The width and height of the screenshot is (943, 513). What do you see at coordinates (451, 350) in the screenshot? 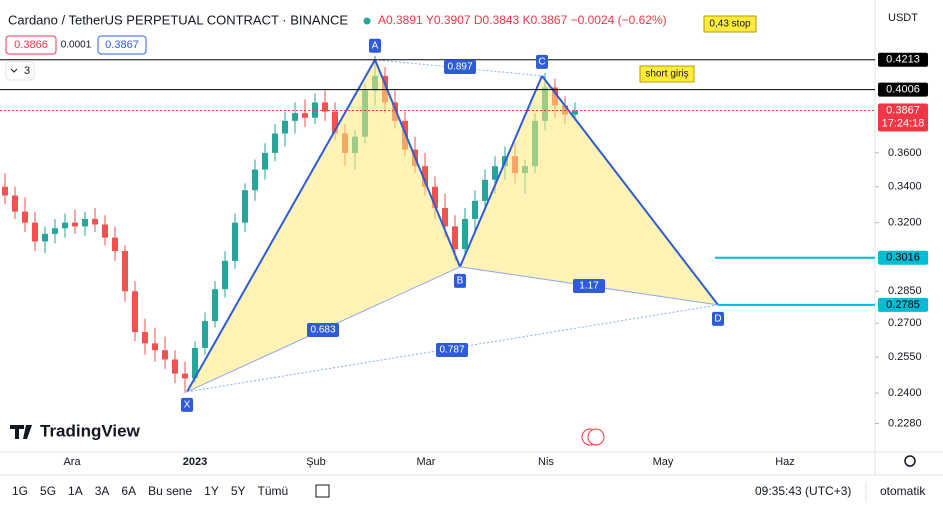
I see `ratio-label: 0.787` at bounding box center [451, 350].